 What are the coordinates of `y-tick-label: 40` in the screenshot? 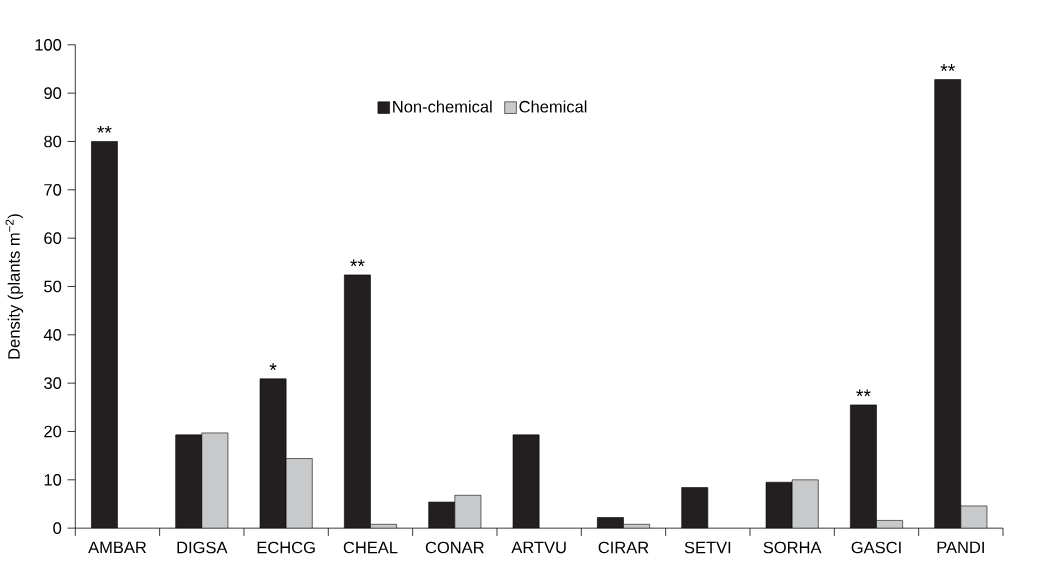 It's located at (52, 334).